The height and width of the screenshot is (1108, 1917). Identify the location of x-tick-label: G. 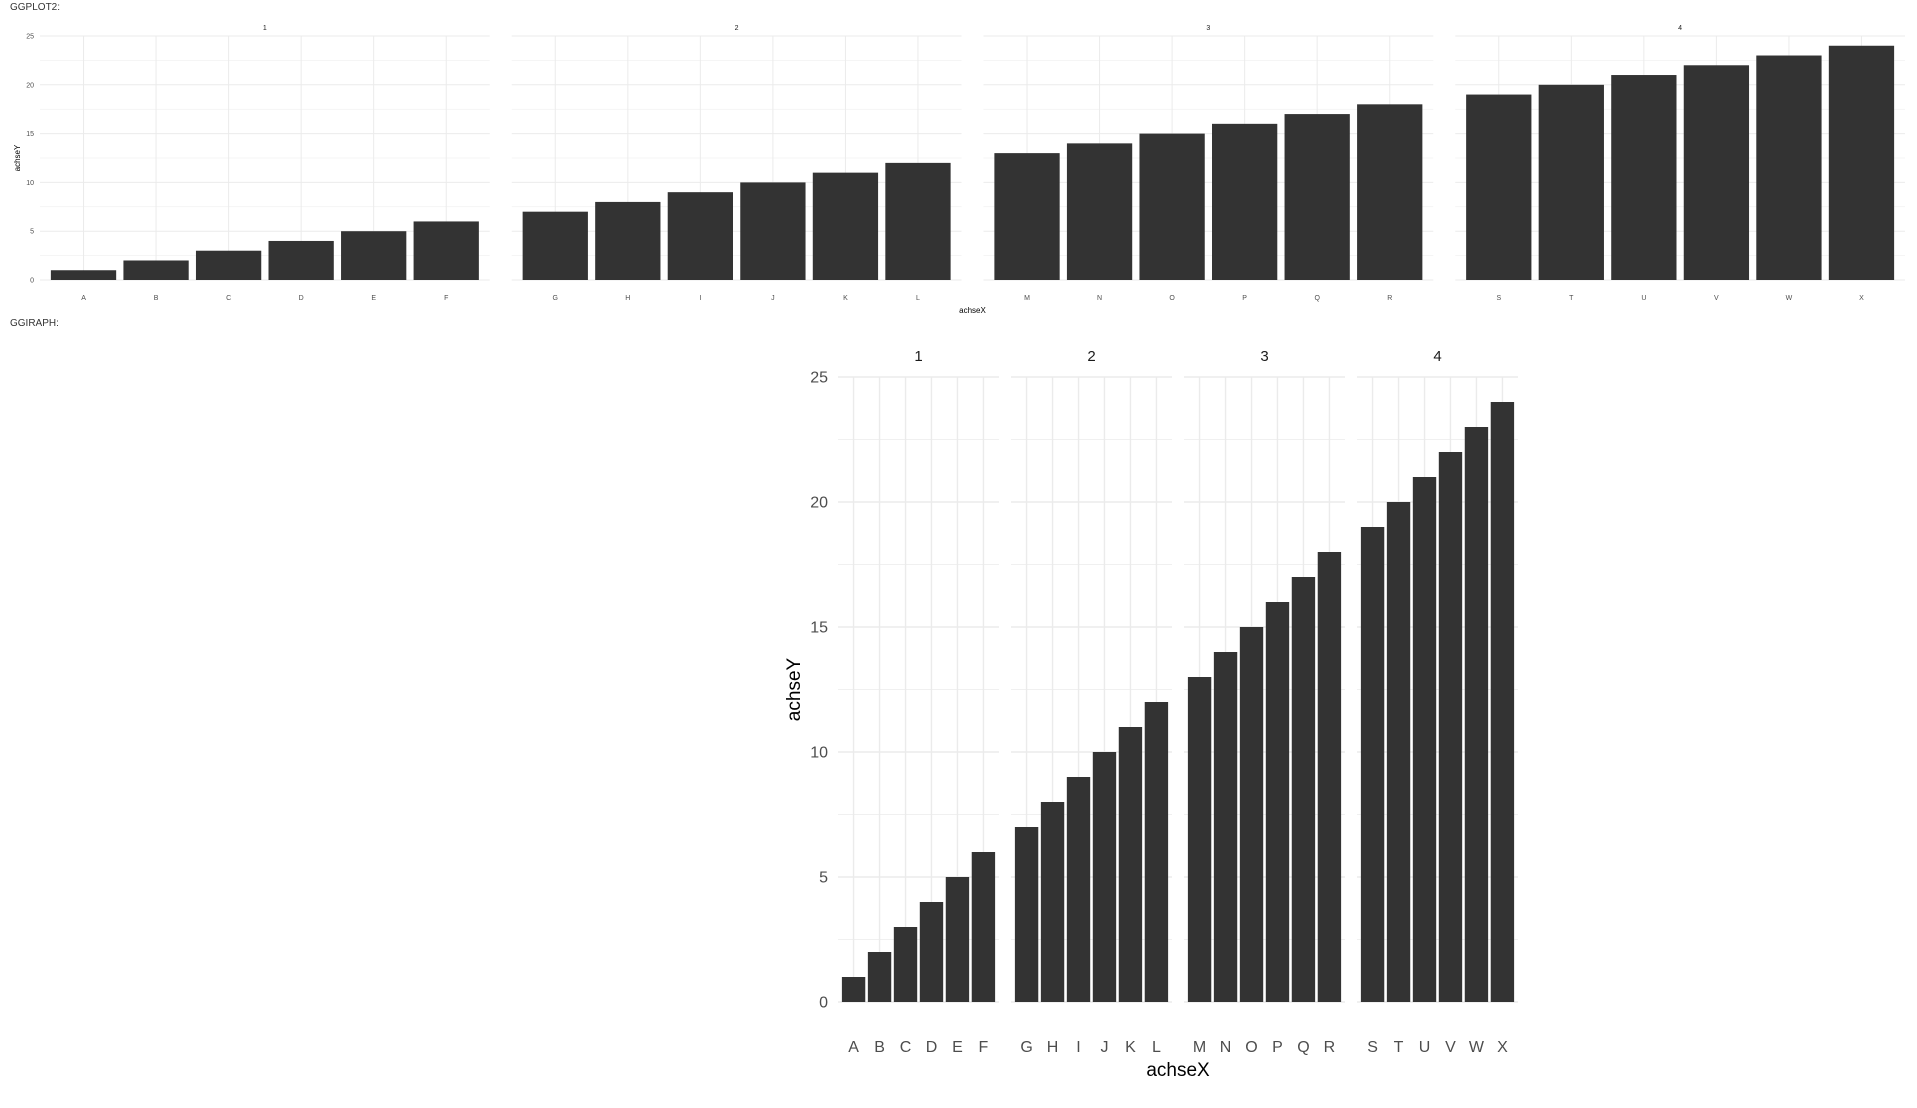
(1026, 1047).